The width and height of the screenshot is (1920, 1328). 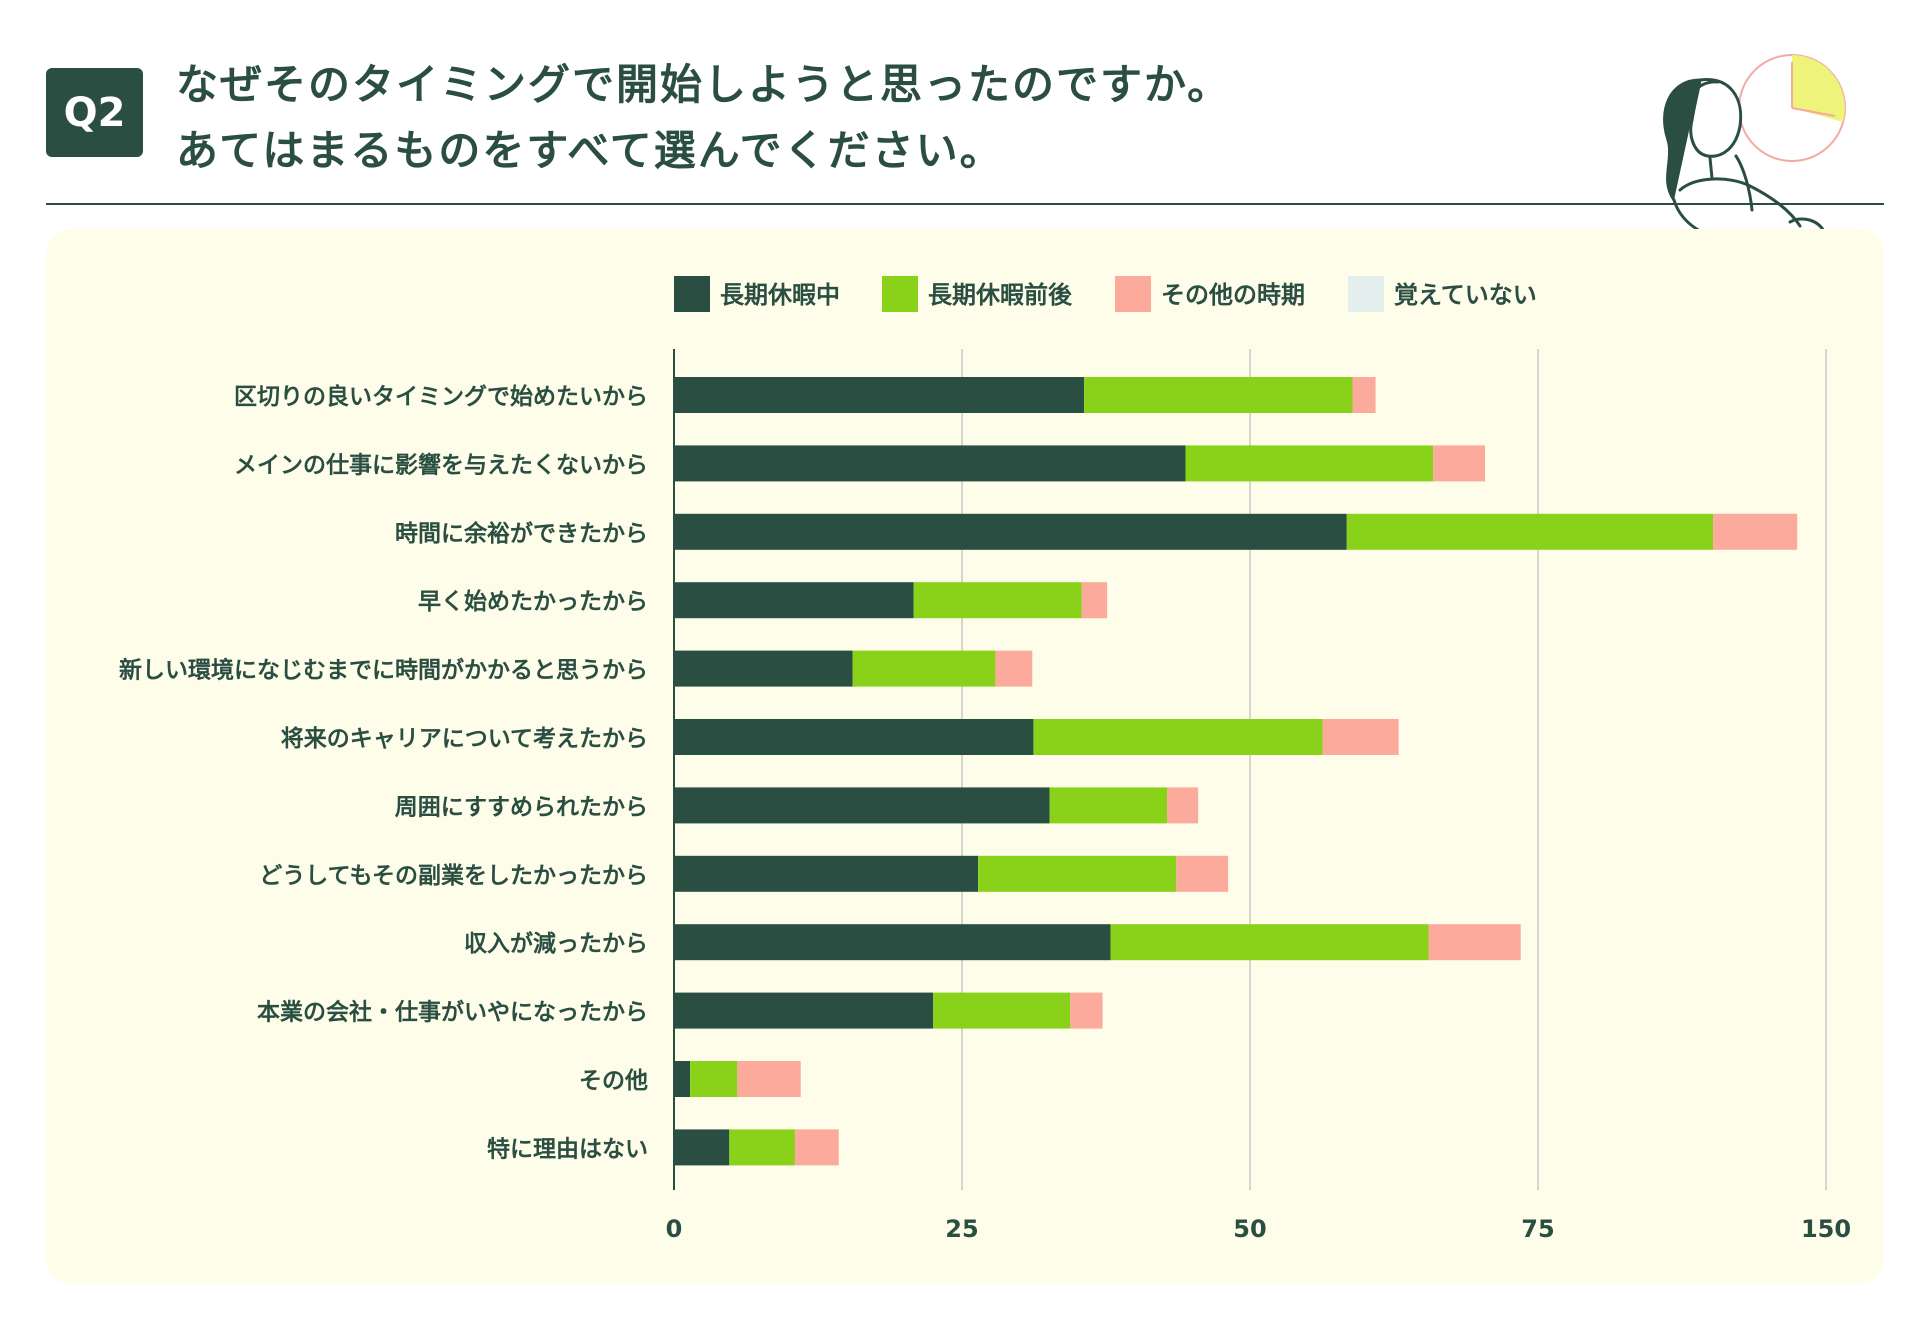 I want to click on header-divider, so click(x=965, y=204).